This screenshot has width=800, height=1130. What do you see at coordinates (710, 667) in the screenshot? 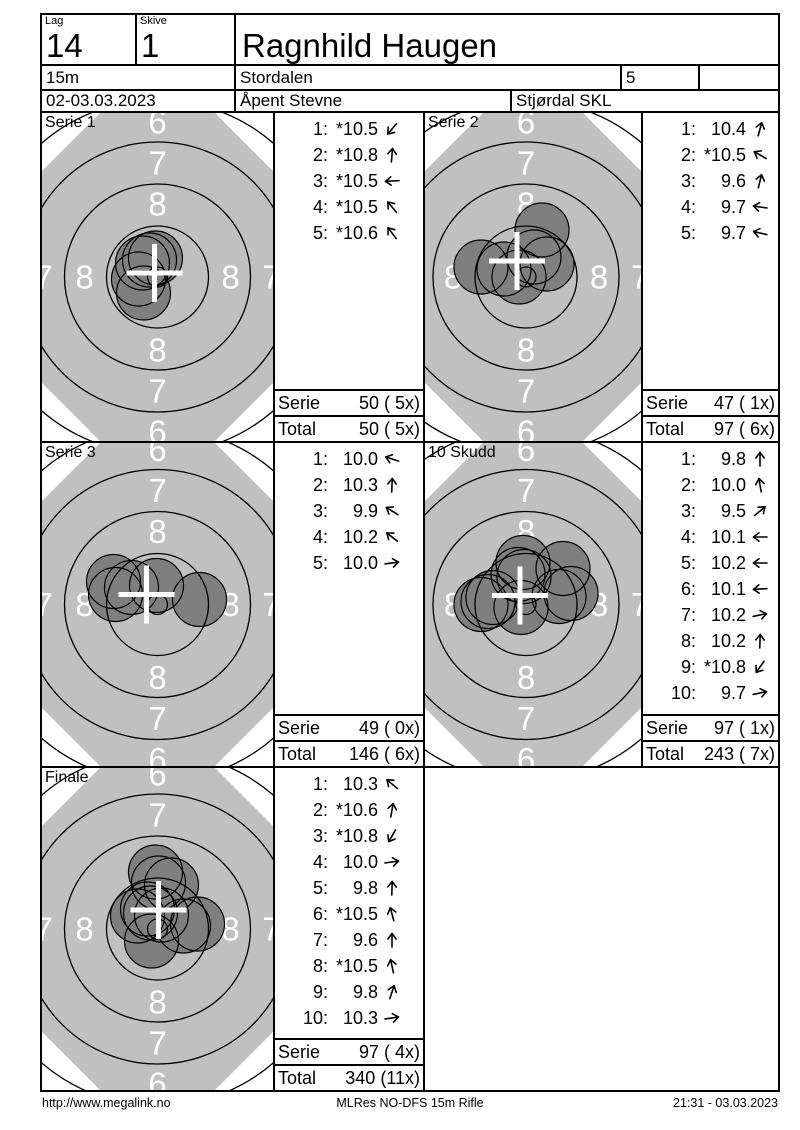
I see `shot-row: 9: *10.8` at bounding box center [710, 667].